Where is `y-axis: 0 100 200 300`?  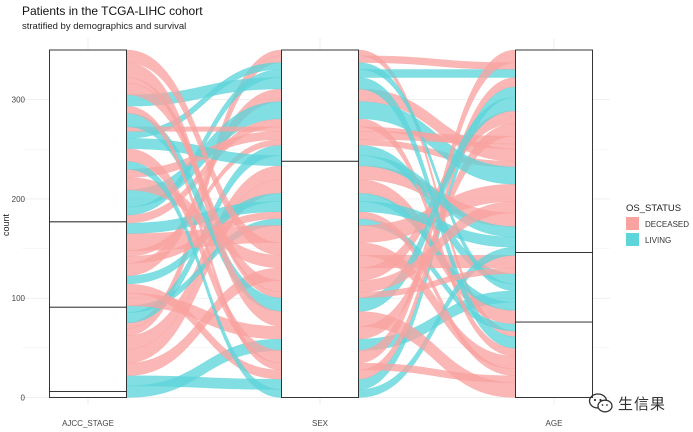
y-axis: 0 100 200 300 is located at coordinates (19, 249).